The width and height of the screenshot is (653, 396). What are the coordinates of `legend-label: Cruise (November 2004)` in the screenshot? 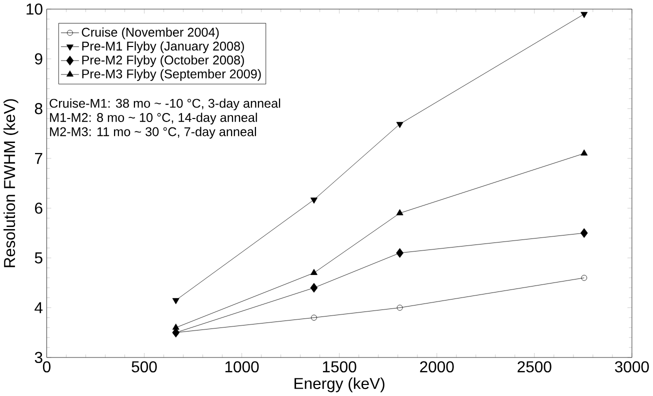 It's located at (150, 34).